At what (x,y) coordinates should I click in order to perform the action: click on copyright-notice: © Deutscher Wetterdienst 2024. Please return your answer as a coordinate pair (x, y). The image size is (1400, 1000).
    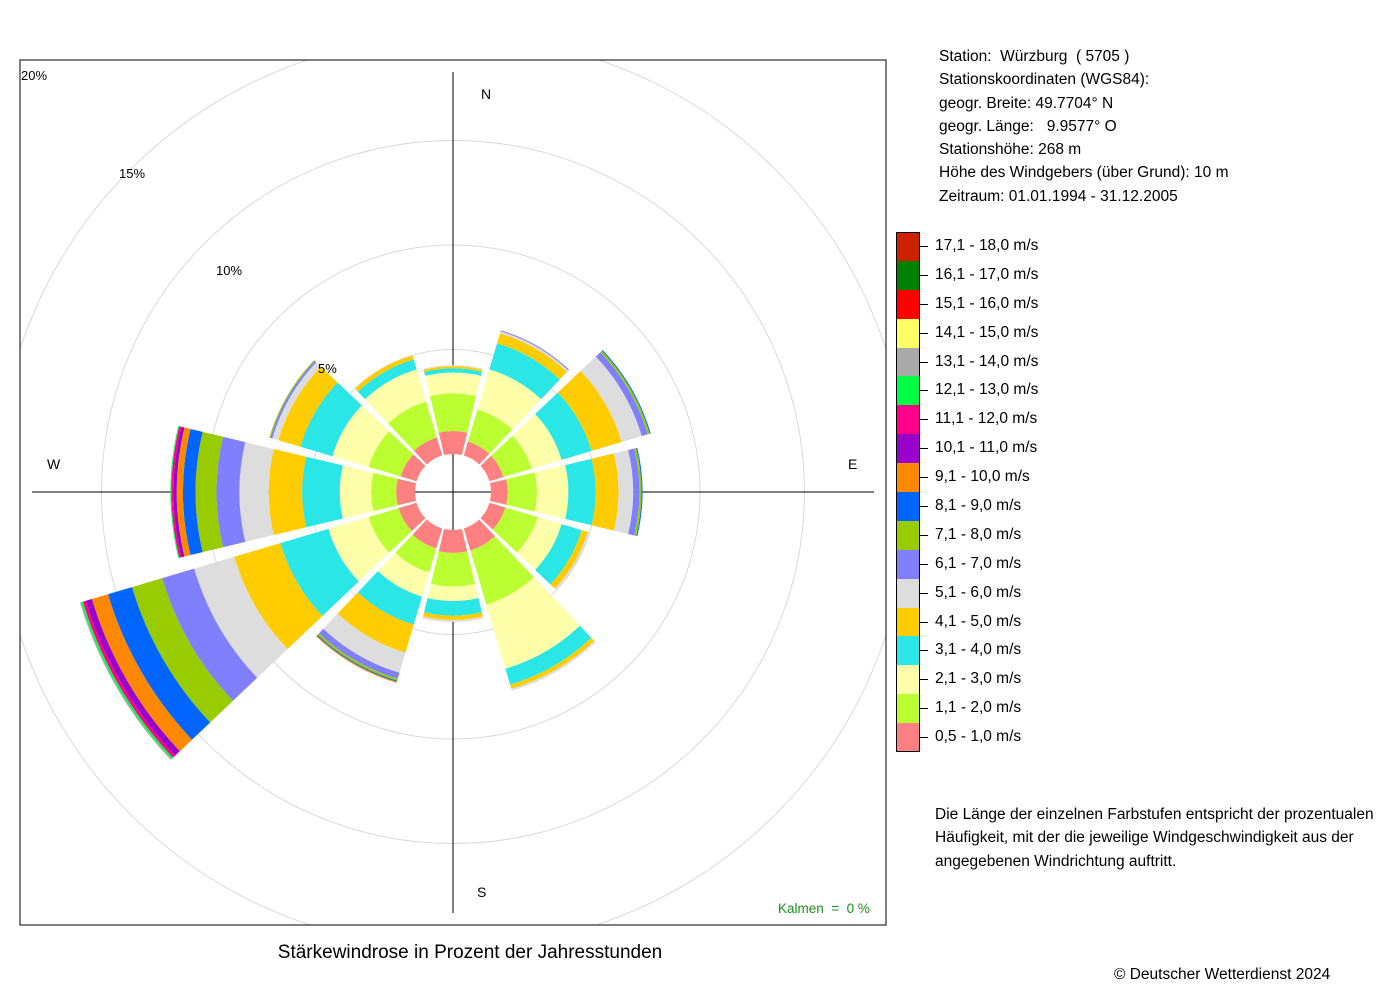
    Looking at the image, I should click on (1222, 974).